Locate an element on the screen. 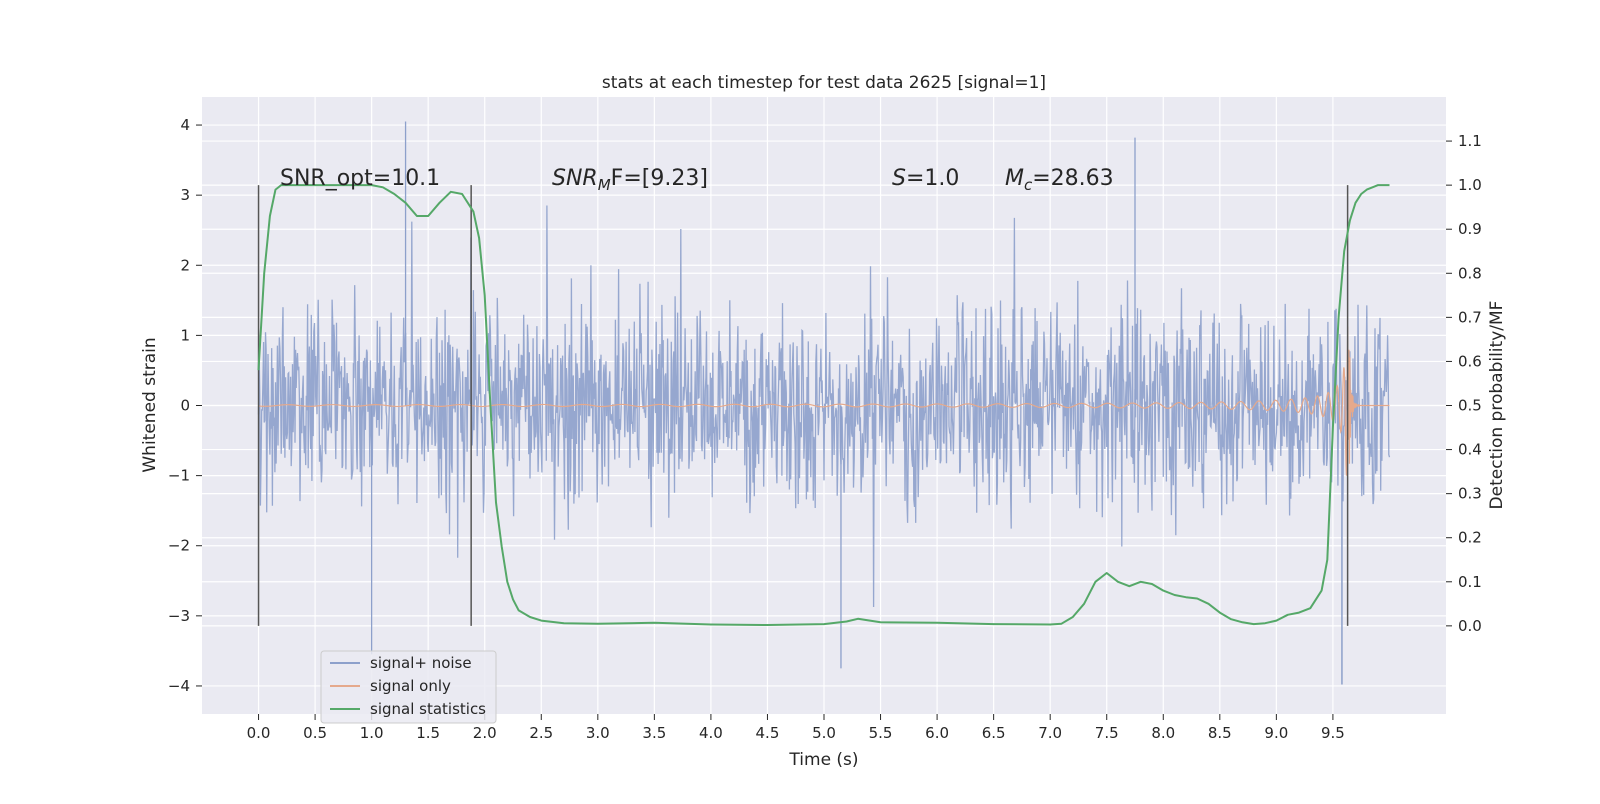  yr-tick-label-4: 0.7 is located at coordinates (1470, 317).